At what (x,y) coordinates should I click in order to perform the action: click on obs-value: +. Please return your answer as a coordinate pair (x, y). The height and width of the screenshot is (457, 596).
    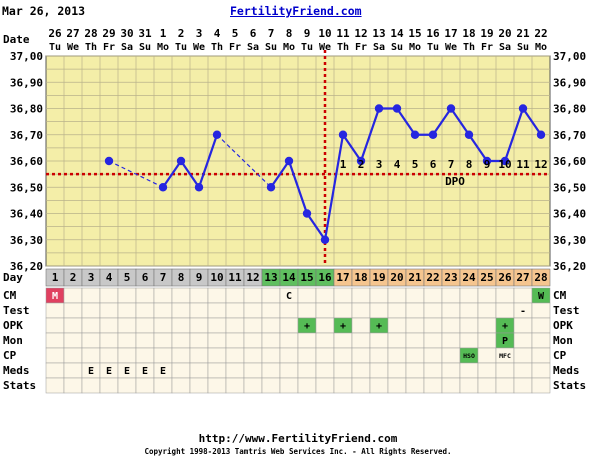
    Looking at the image, I should click on (307, 326).